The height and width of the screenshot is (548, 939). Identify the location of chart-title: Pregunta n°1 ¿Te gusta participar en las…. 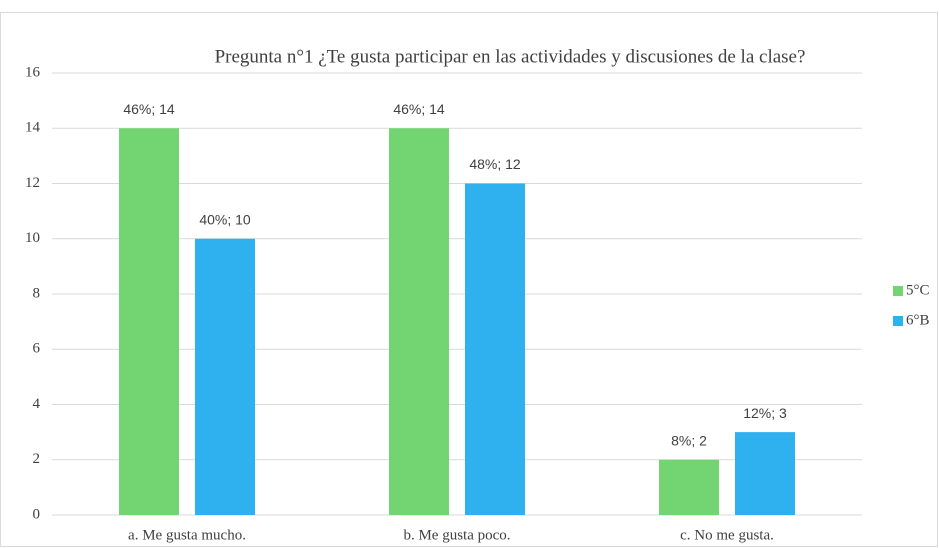
(510, 56).